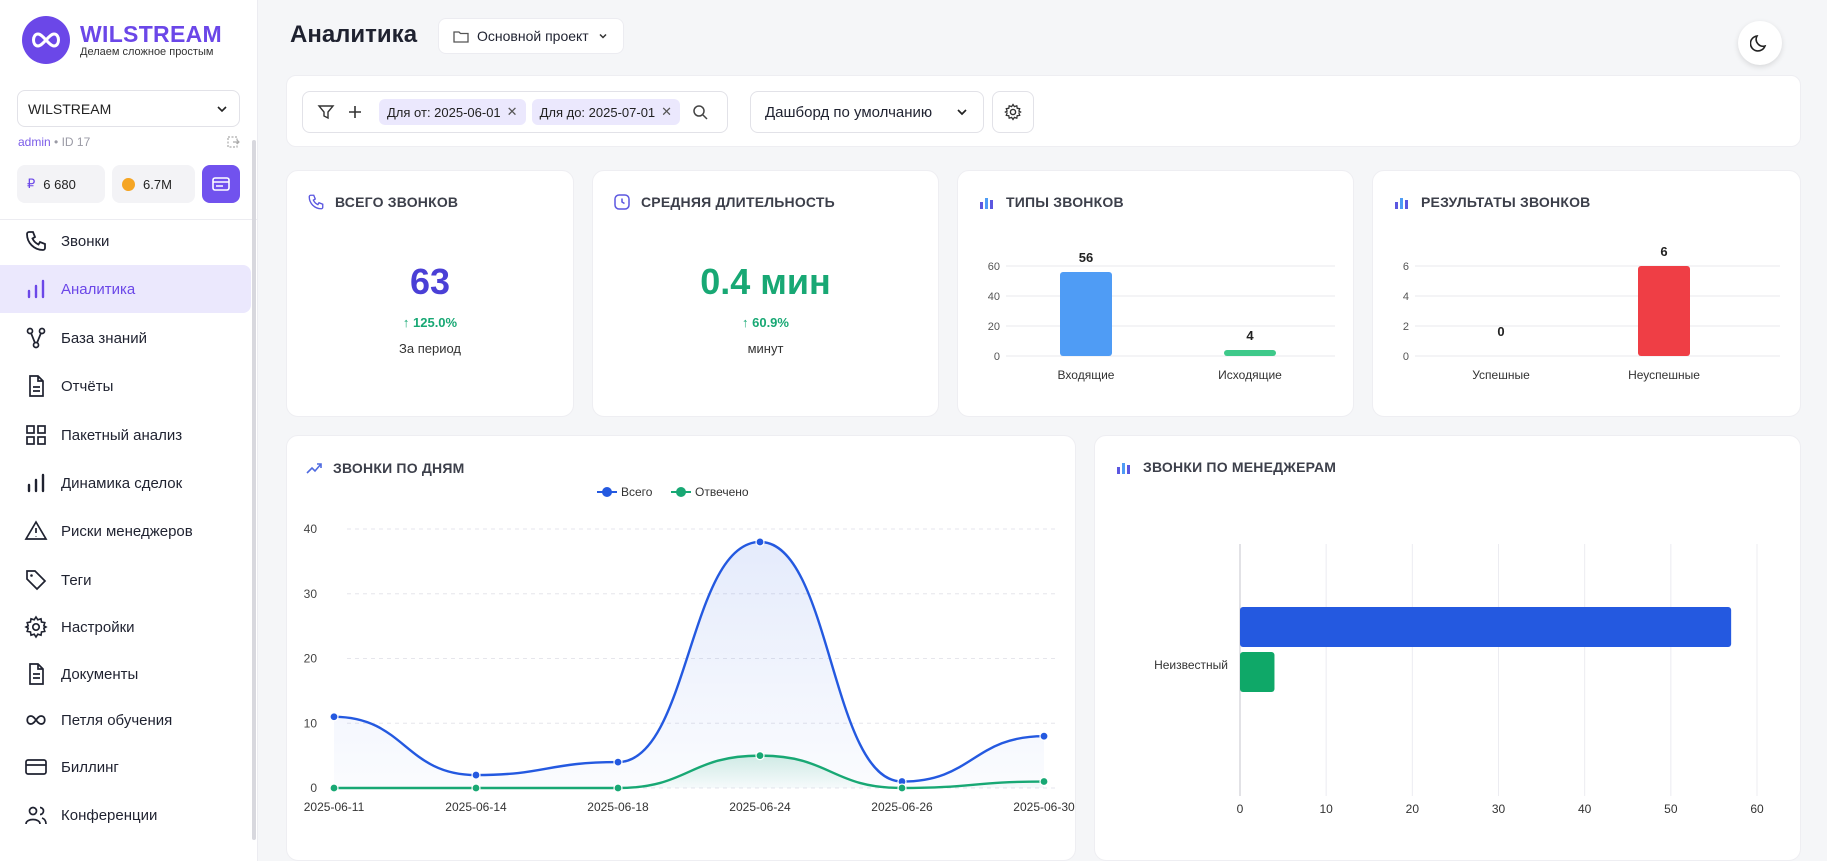  I want to click on filter-box: Для от: 2025-06-01 ✕ Для до: 2025-07-01 ✕, so click(515, 112).